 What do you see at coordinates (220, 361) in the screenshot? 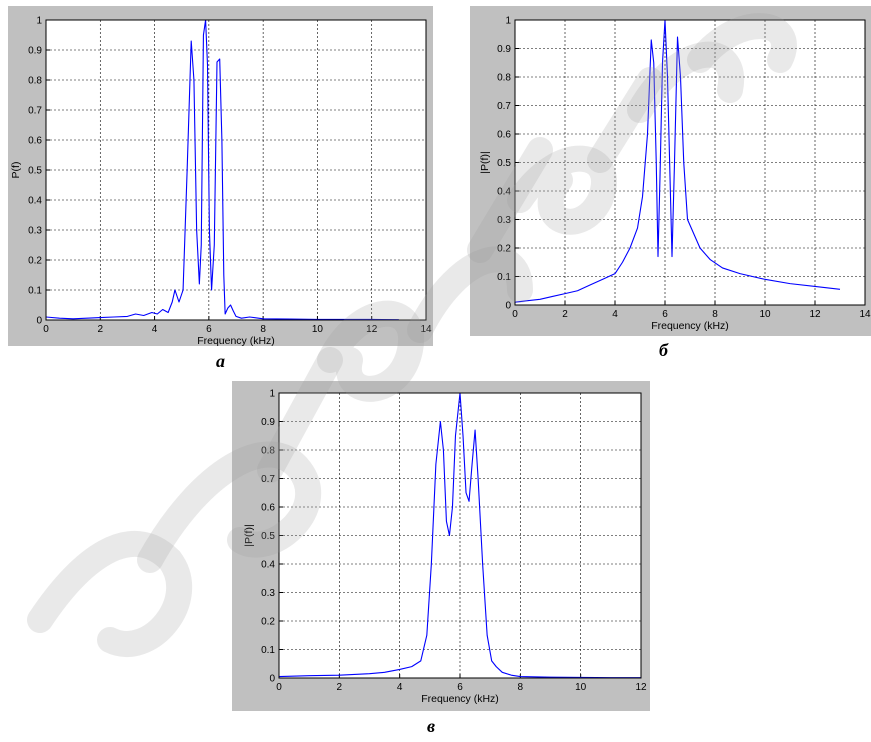
I see `caption-a: а` at bounding box center [220, 361].